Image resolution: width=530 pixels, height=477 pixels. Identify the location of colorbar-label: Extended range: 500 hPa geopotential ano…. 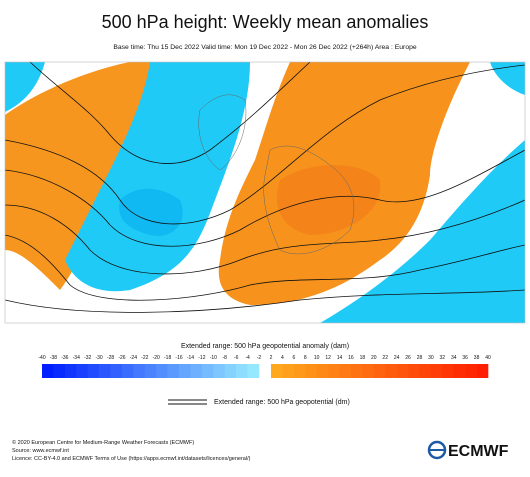
(265, 346).